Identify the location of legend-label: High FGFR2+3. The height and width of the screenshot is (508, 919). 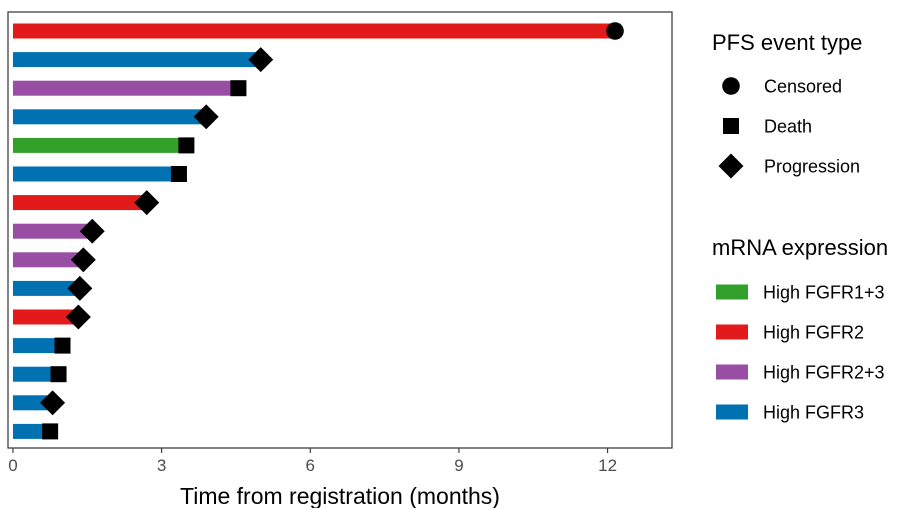
(824, 373).